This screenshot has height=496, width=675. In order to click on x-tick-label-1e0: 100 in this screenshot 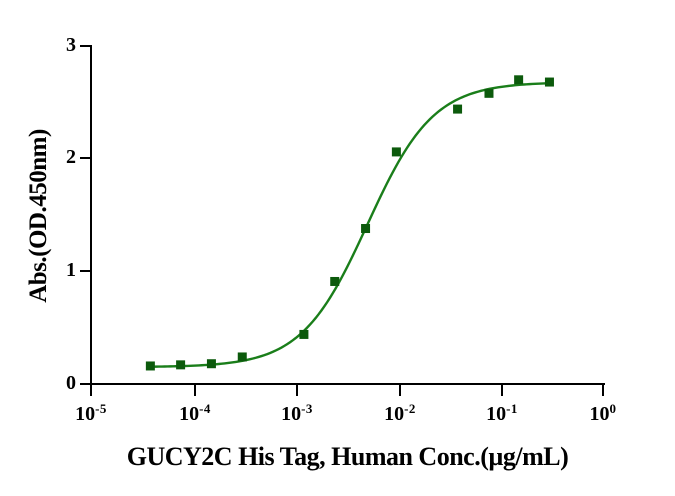, I will do `click(603, 413)`.